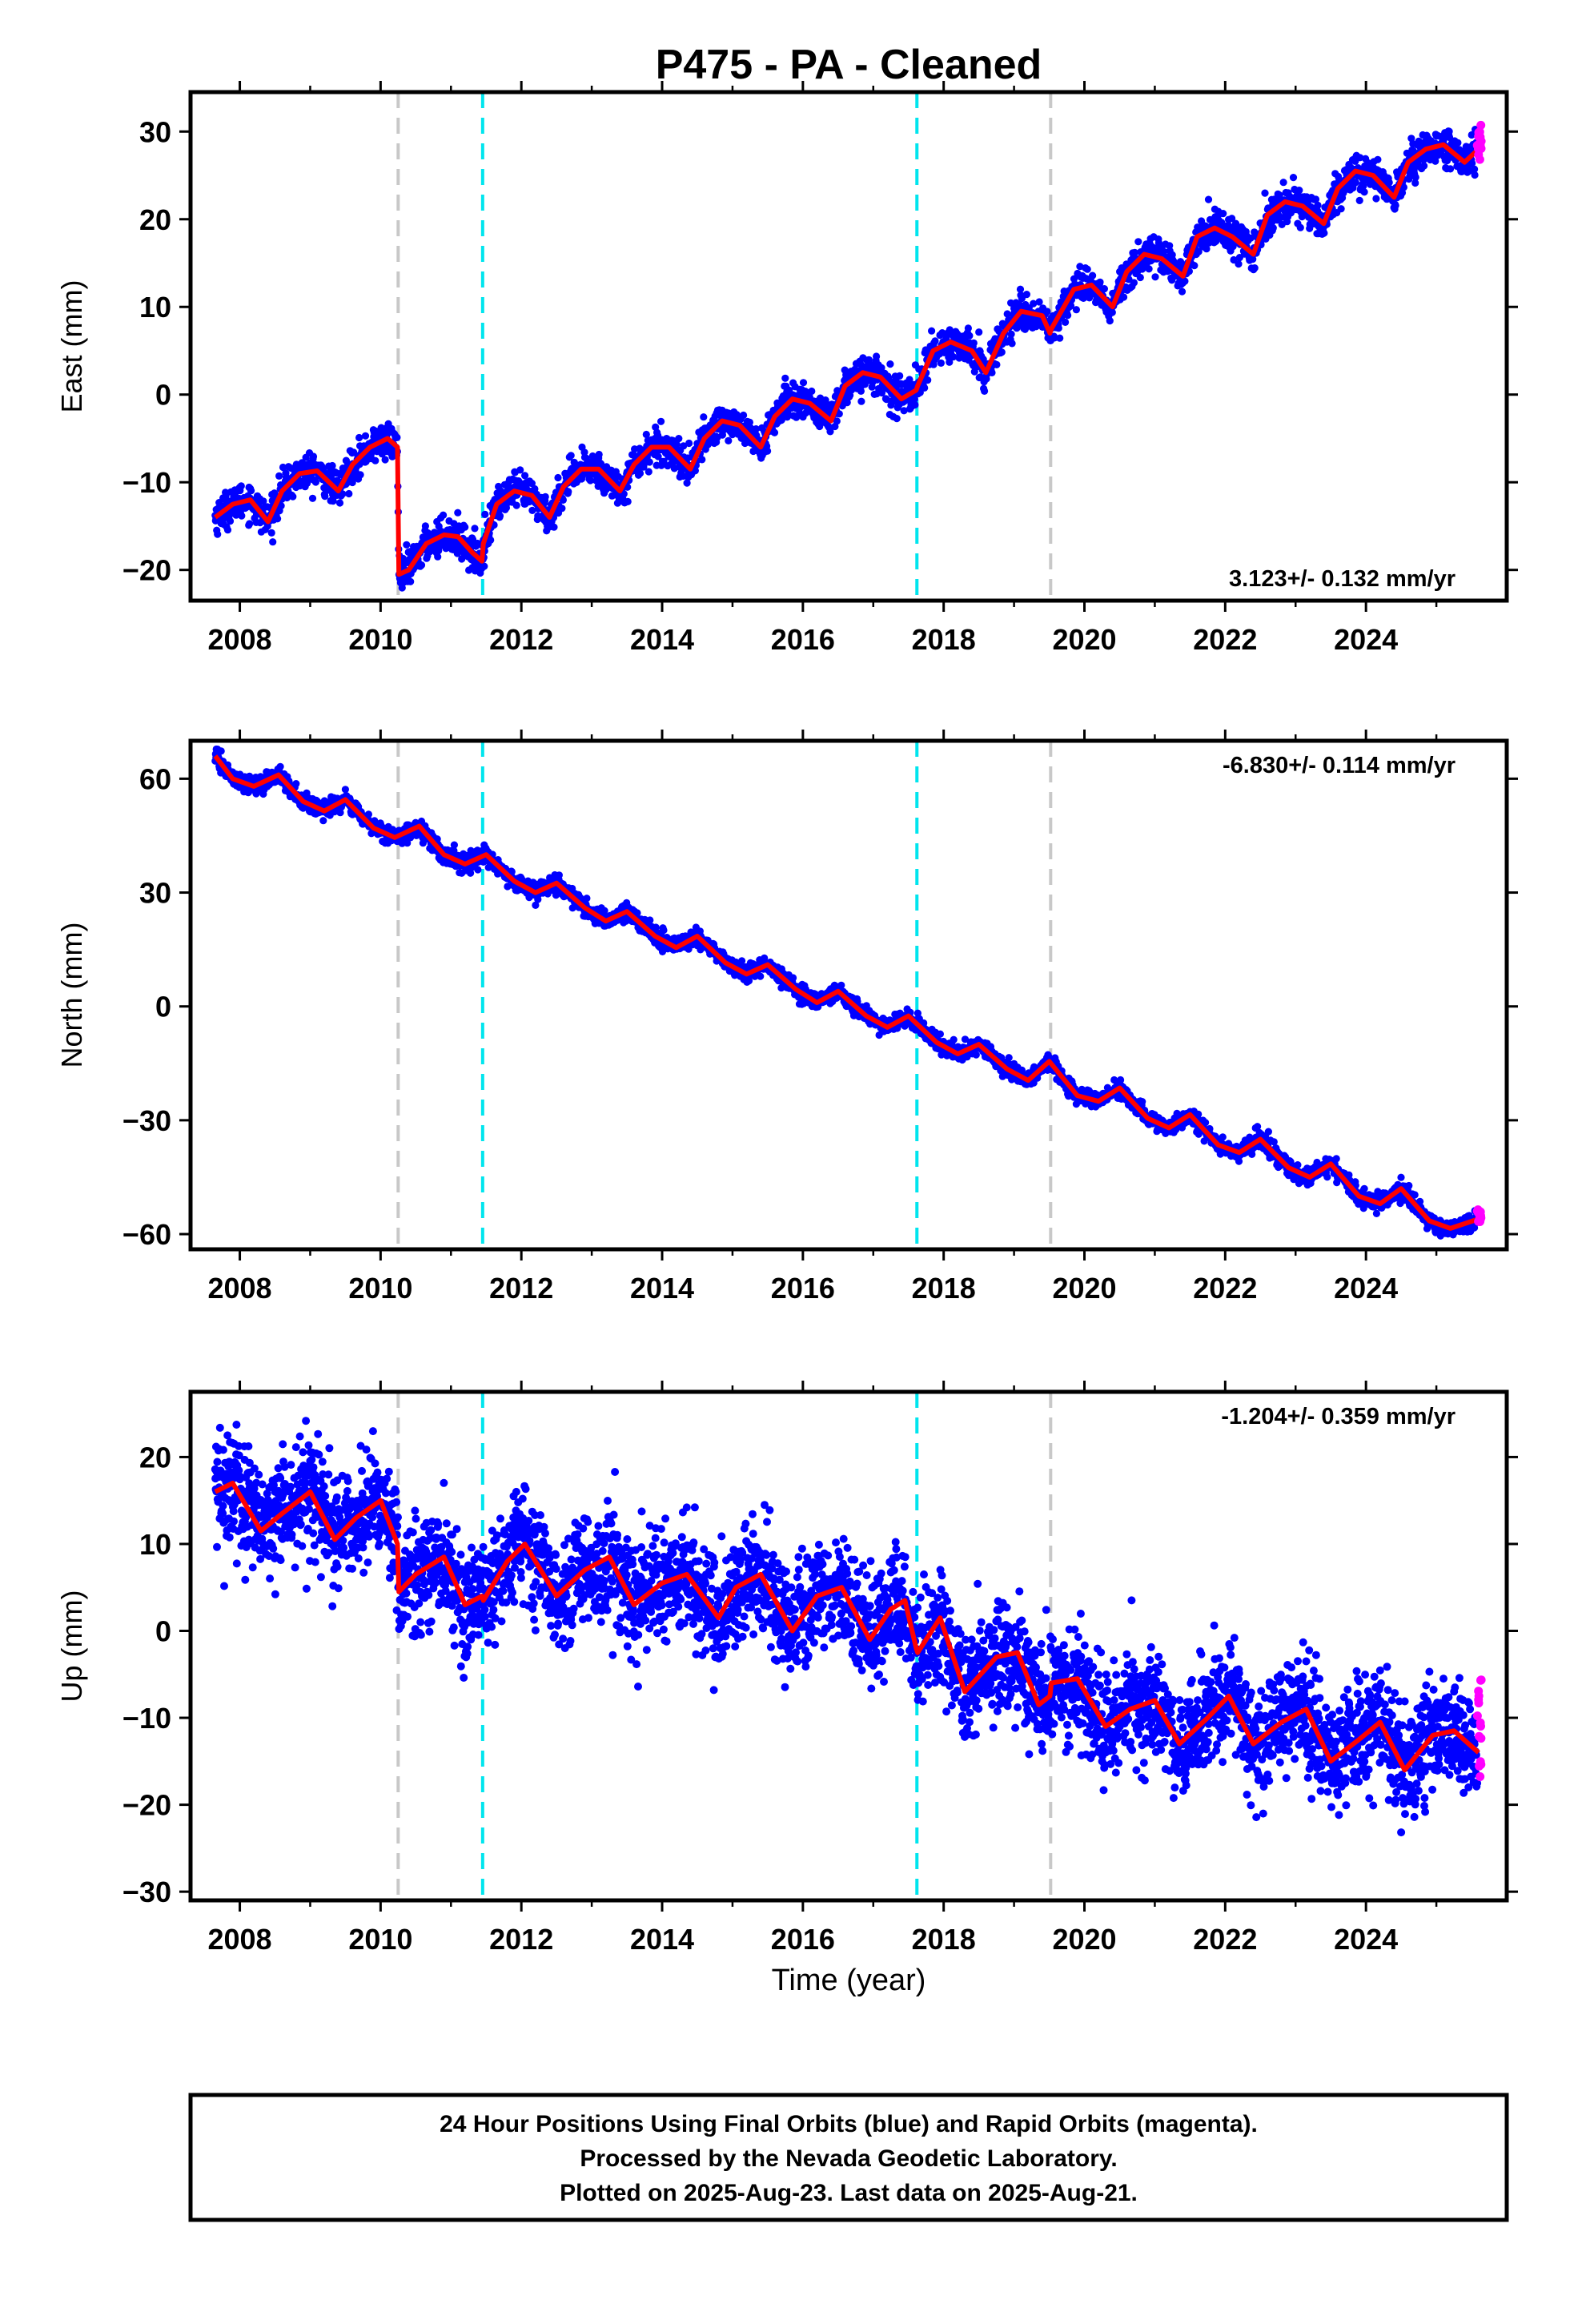 The width and height of the screenshot is (1582, 2324). Describe the element at coordinates (239, 639) in the screenshot. I see `x-tick-label: 2008` at that location.